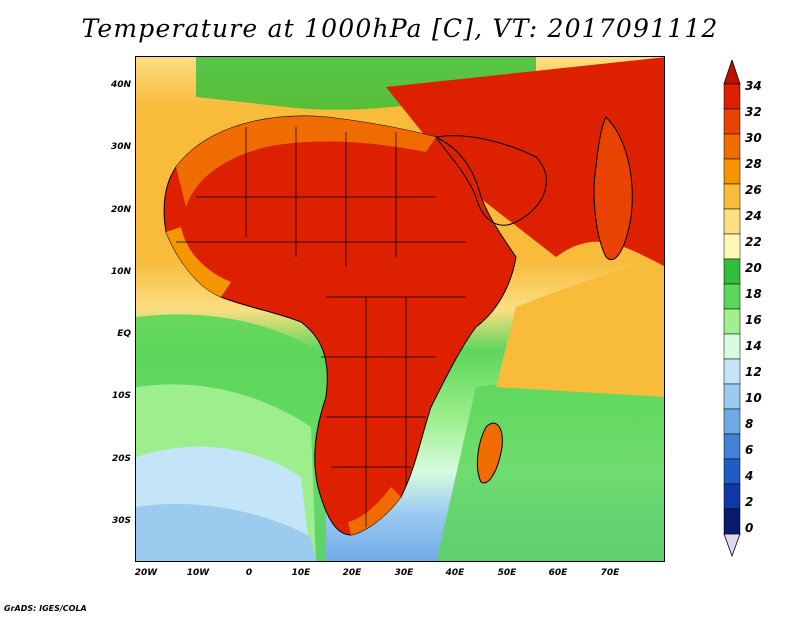  Describe the element at coordinates (753, 398) in the screenshot. I see `colorbar-label-10: 10` at that location.